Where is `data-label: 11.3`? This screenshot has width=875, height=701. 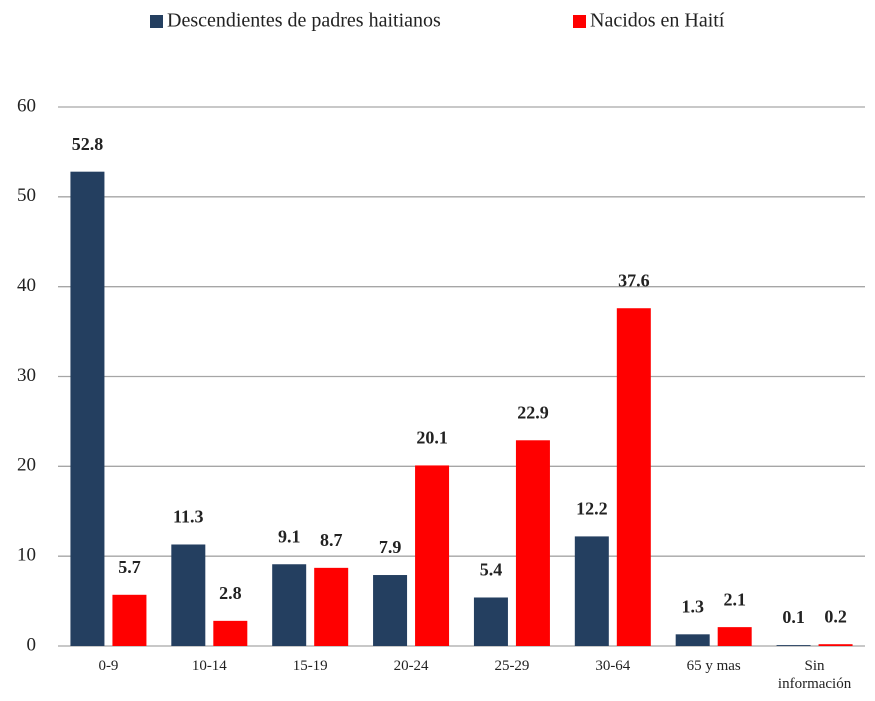 data-label: 11.3 is located at coordinates (188, 517).